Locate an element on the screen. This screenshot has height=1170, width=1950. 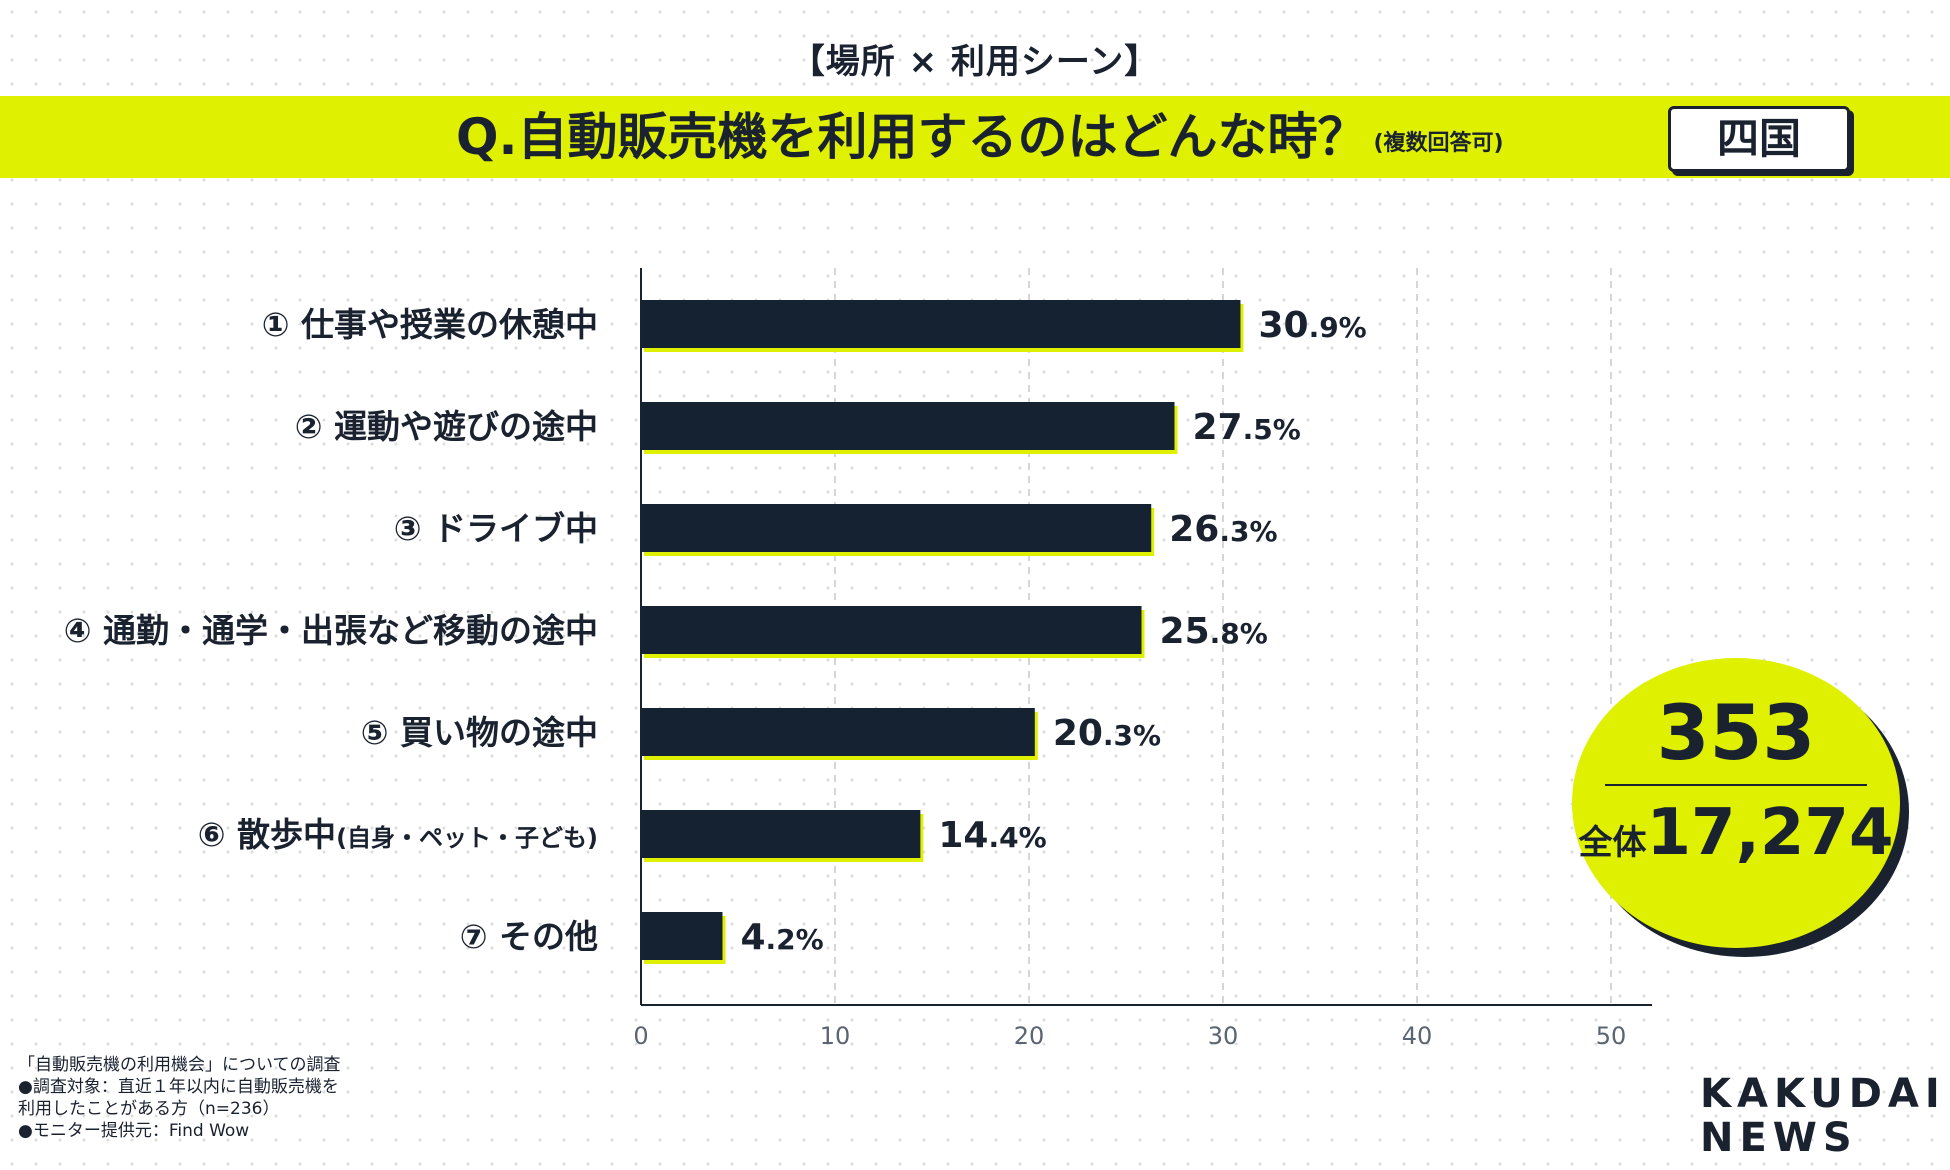
summary-total-label: 全体 is located at coordinates (1612, 843).